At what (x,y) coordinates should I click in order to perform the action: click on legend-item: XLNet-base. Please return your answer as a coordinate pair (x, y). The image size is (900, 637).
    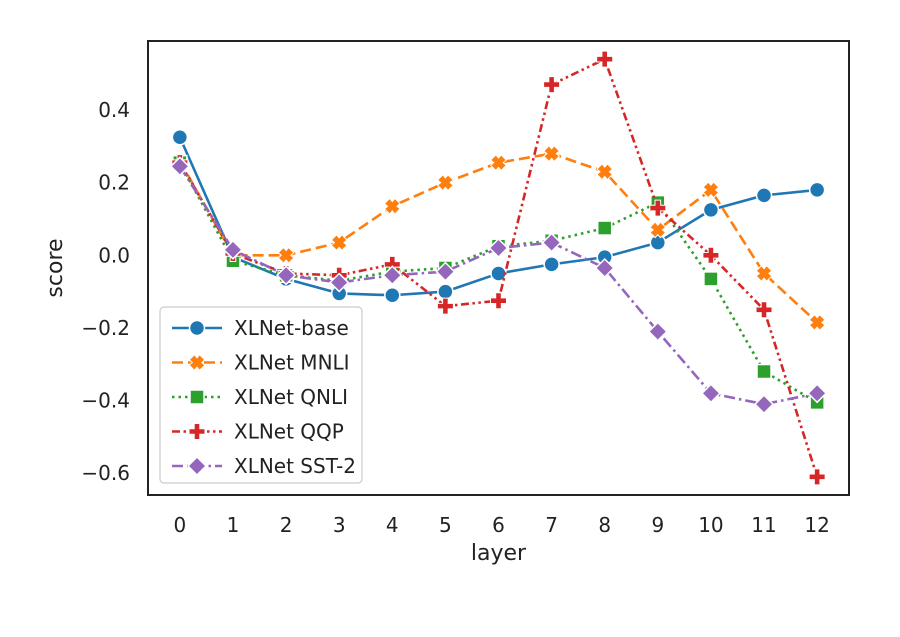
    Looking at the image, I should click on (260, 328).